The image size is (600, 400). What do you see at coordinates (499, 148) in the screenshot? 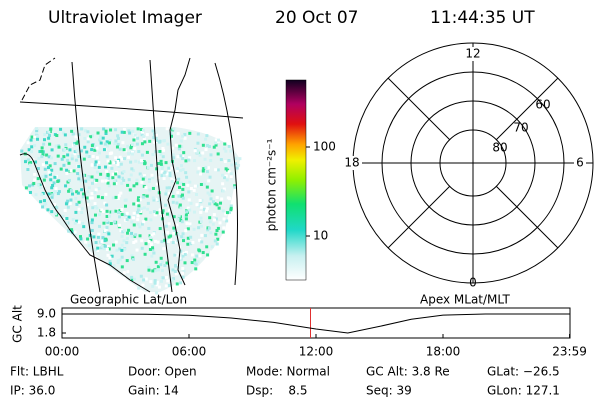
I see `mlat-label: 80` at bounding box center [499, 148].